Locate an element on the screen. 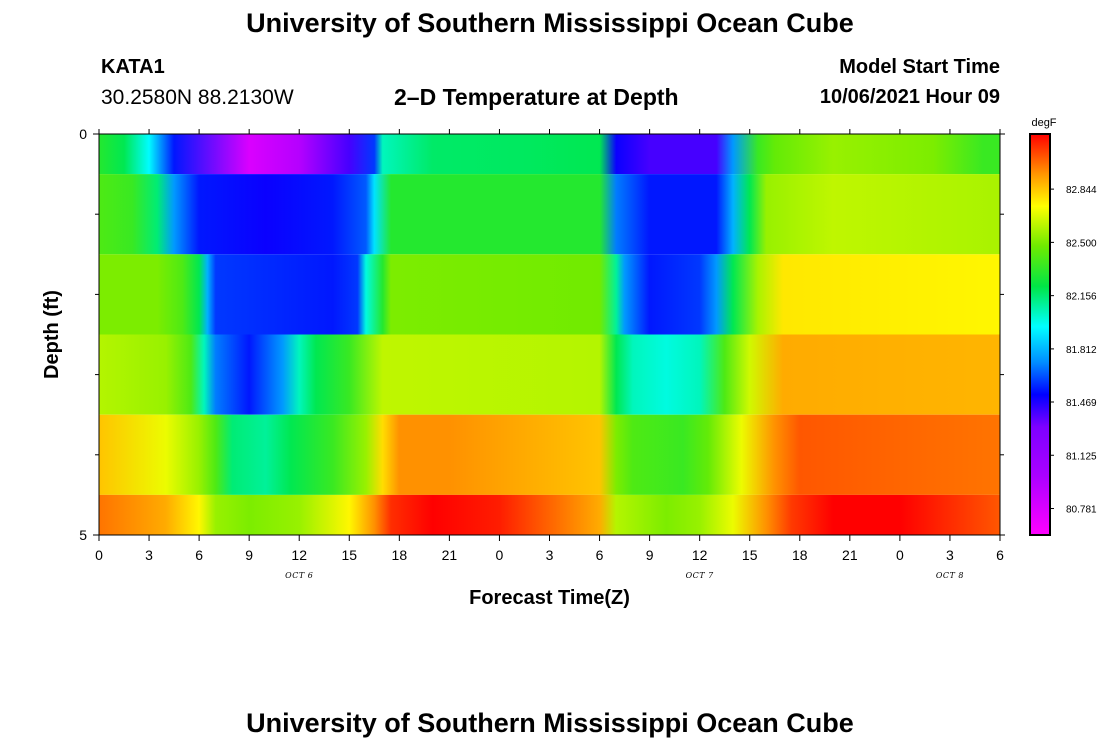 The width and height of the screenshot is (1100, 750). colorbar-tick-label: 81.125 is located at coordinates (1081, 456).